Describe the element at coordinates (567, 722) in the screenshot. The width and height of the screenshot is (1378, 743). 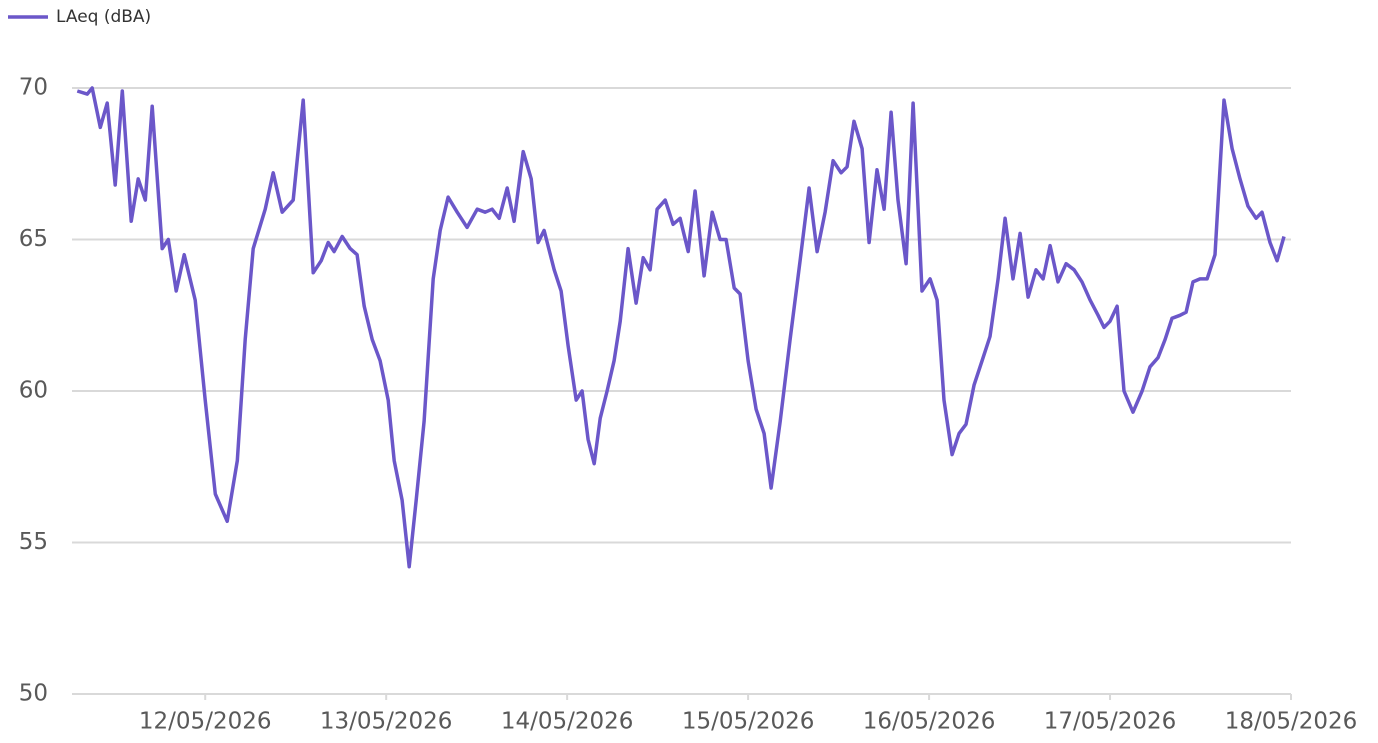
I see `x-tick-label: 14/05/2026` at that location.